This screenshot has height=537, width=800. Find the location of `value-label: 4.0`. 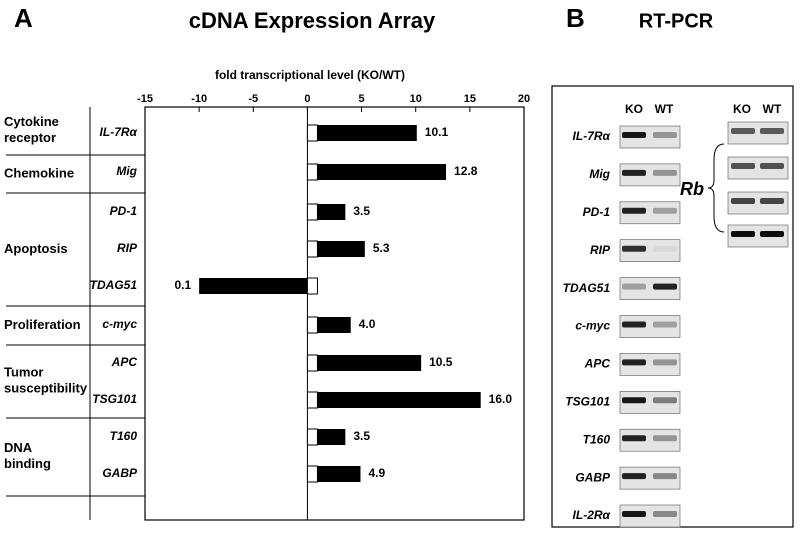

value-label: 4.0 is located at coordinates (367, 324).